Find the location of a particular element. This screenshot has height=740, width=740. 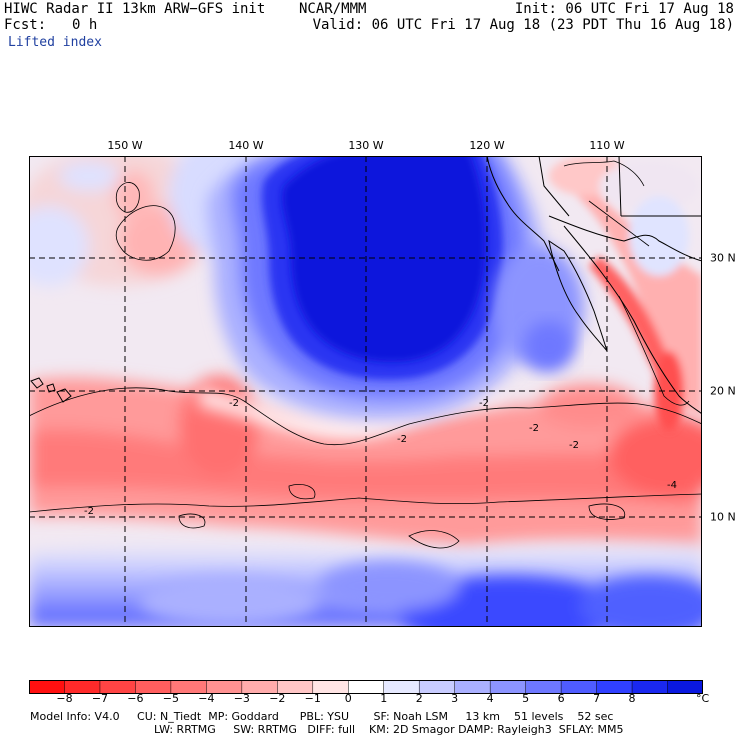

pale-transition-zone is located at coordinates (349, 410).